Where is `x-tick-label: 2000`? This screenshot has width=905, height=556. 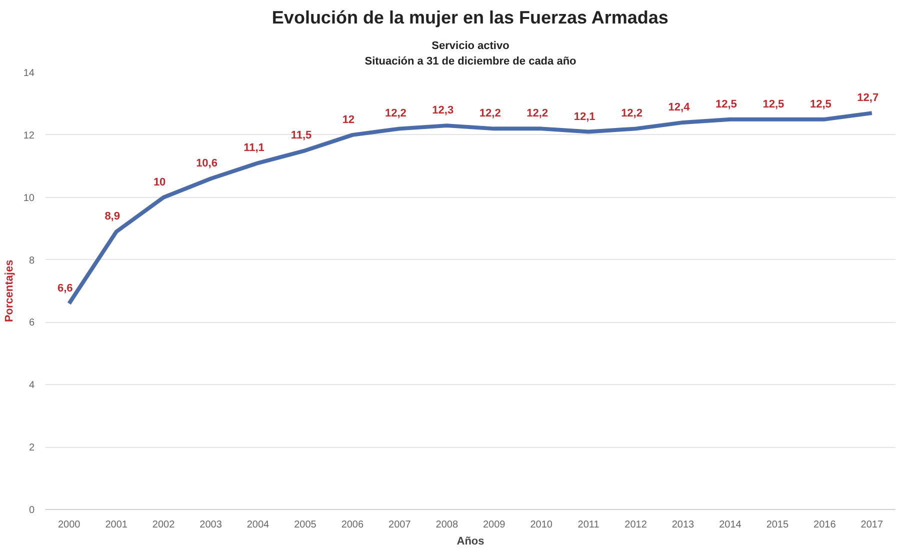
x-tick-label: 2000 is located at coordinates (69, 525).